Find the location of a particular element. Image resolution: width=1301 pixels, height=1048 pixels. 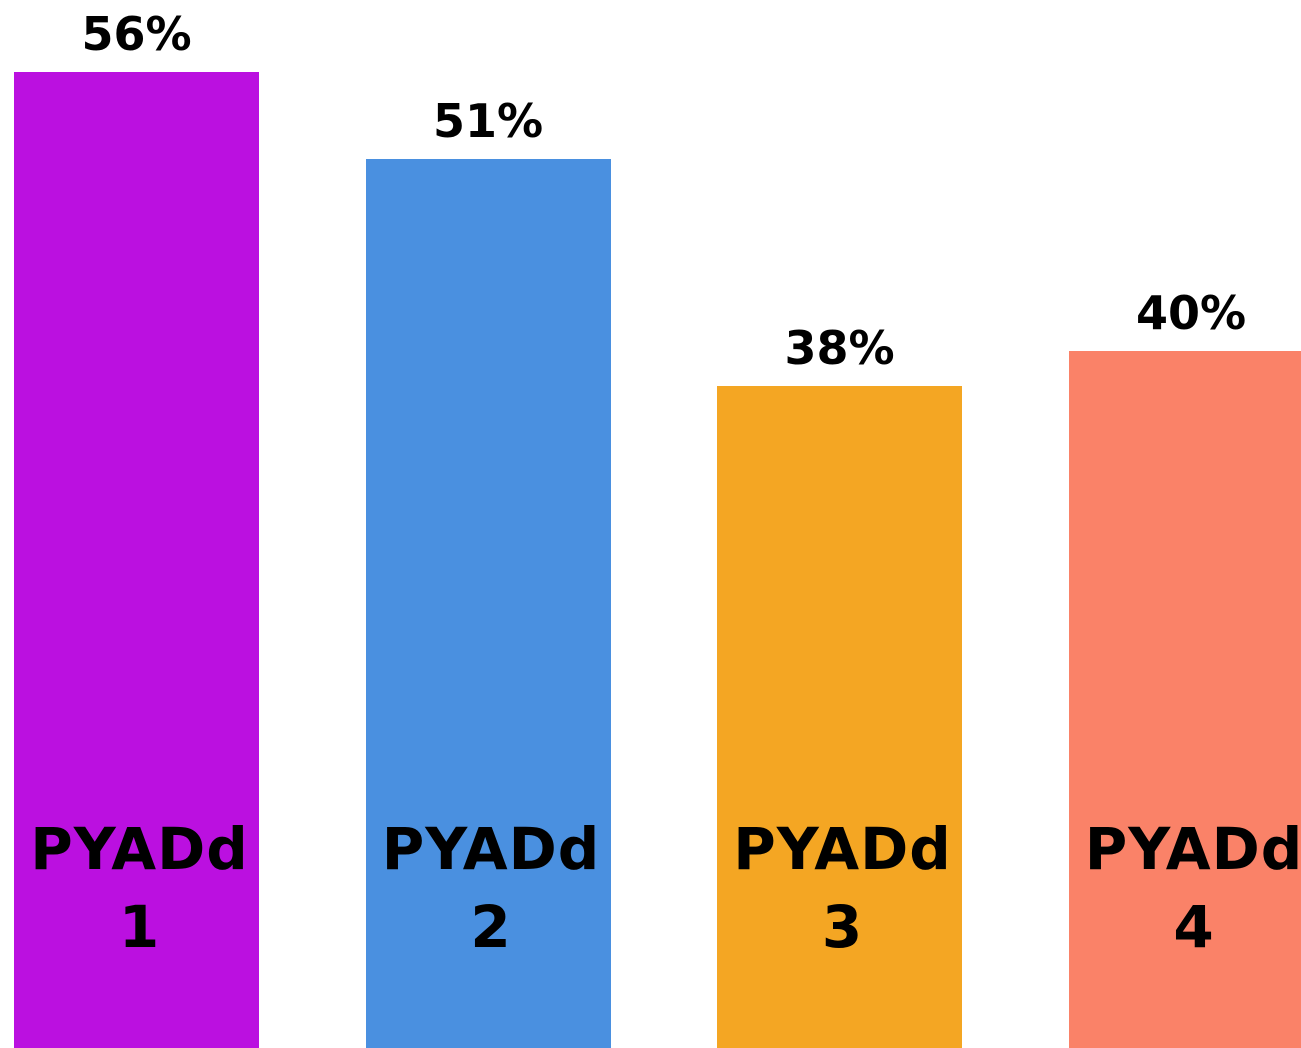

value-label: 56% is located at coordinates (136, 33).